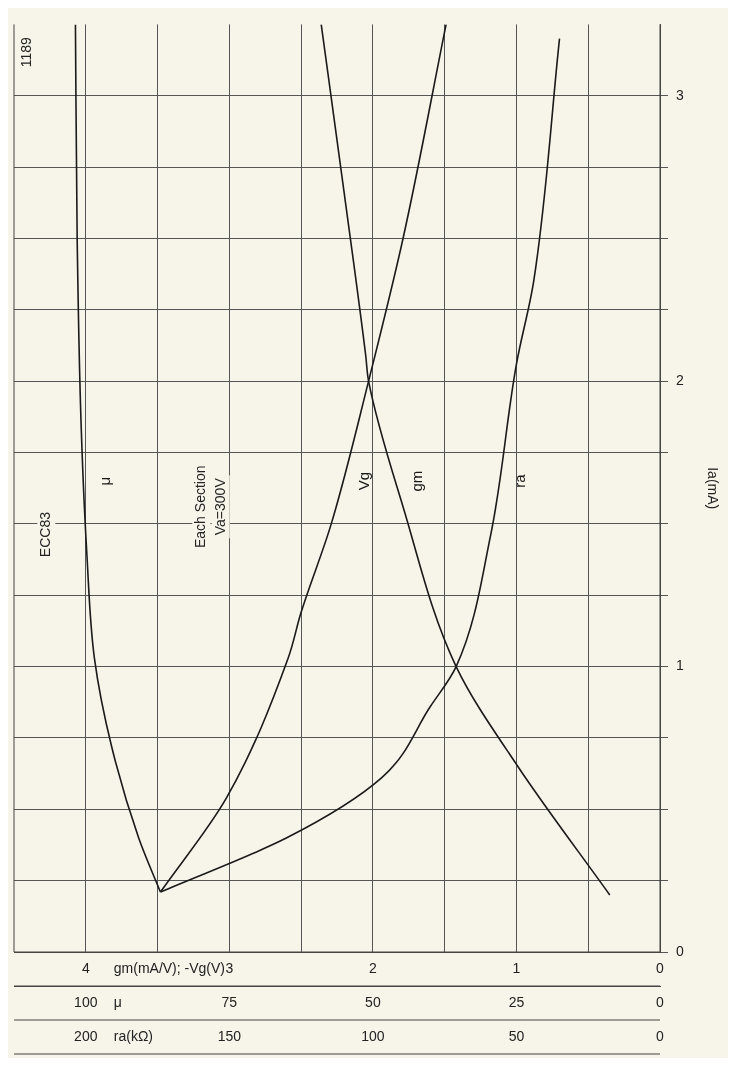 This screenshot has height=1072, width=736. I want to click on annotation: ECC83, so click(45, 534).